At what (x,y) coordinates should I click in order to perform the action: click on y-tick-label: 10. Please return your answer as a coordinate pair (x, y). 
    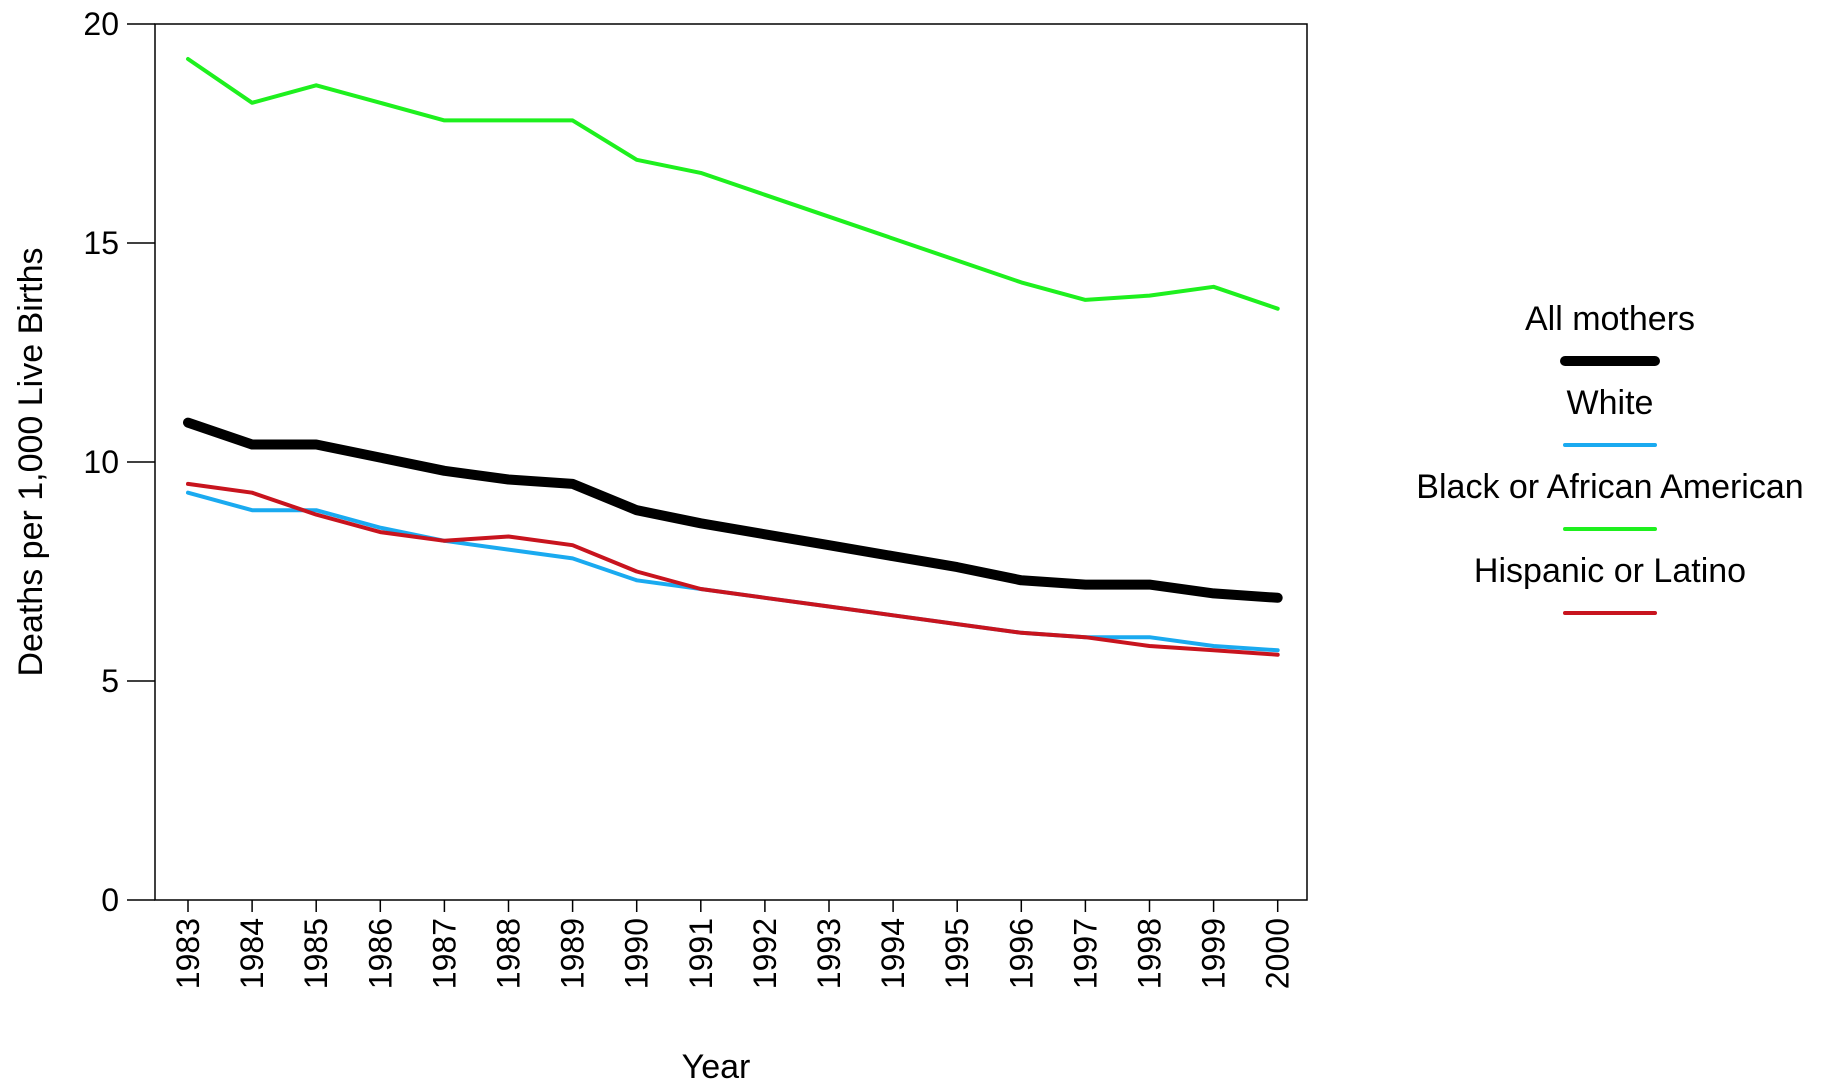
    Looking at the image, I should click on (101, 462).